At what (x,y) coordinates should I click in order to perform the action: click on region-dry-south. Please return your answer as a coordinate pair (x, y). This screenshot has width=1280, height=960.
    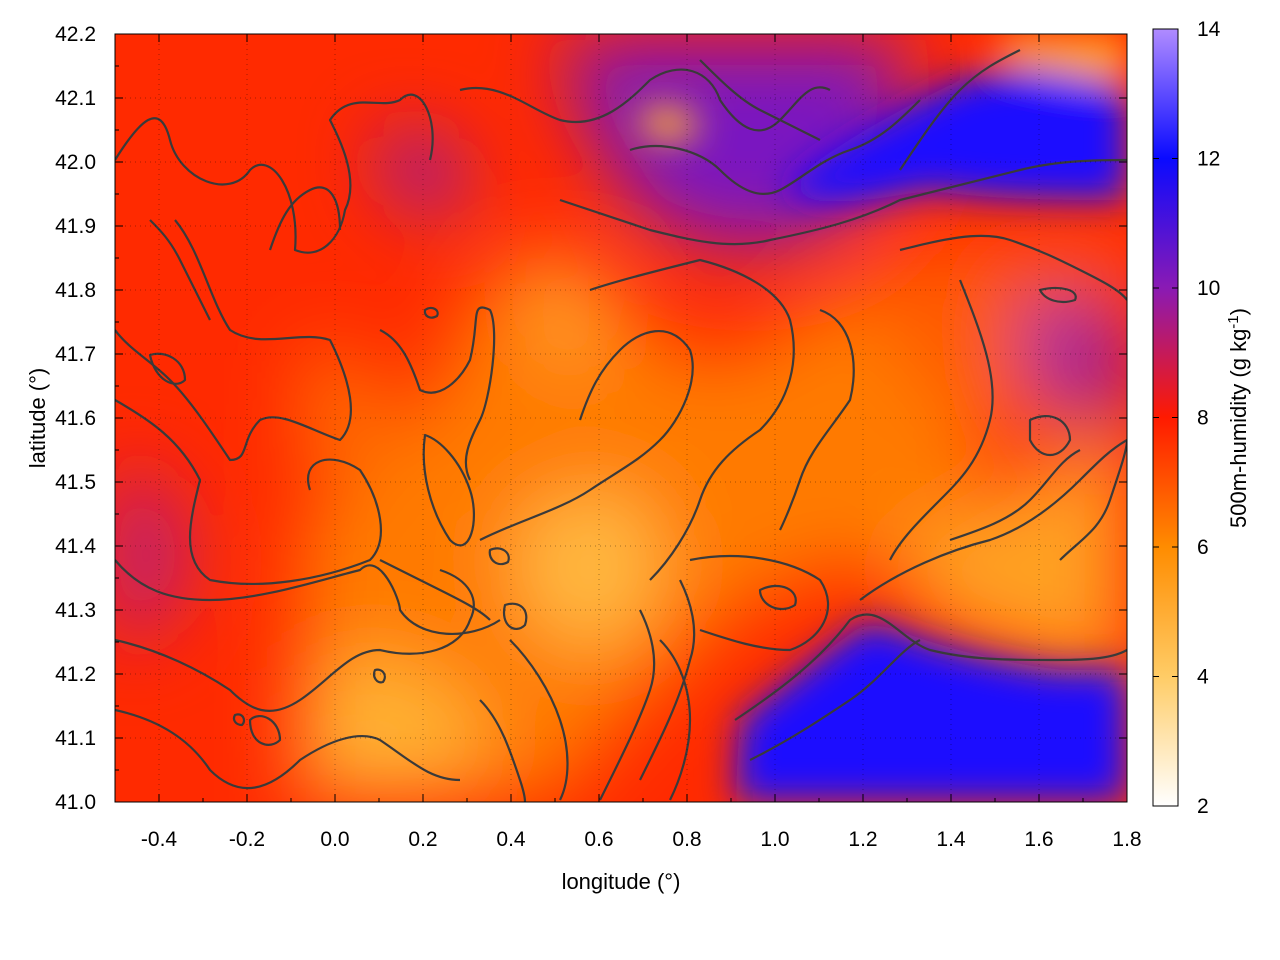
    Looking at the image, I should click on (392, 727).